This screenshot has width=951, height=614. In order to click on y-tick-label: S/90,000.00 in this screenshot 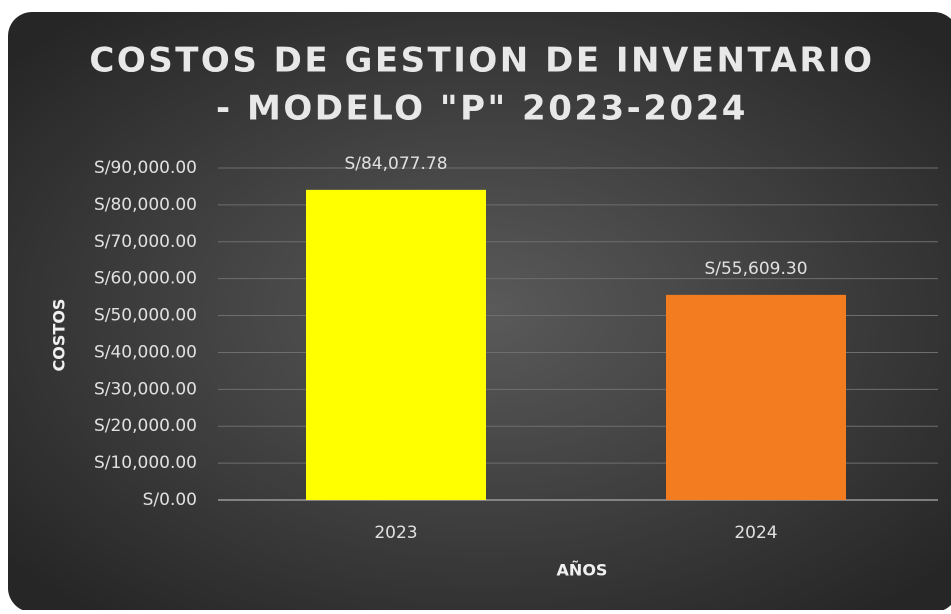, I will do `click(145, 168)`.